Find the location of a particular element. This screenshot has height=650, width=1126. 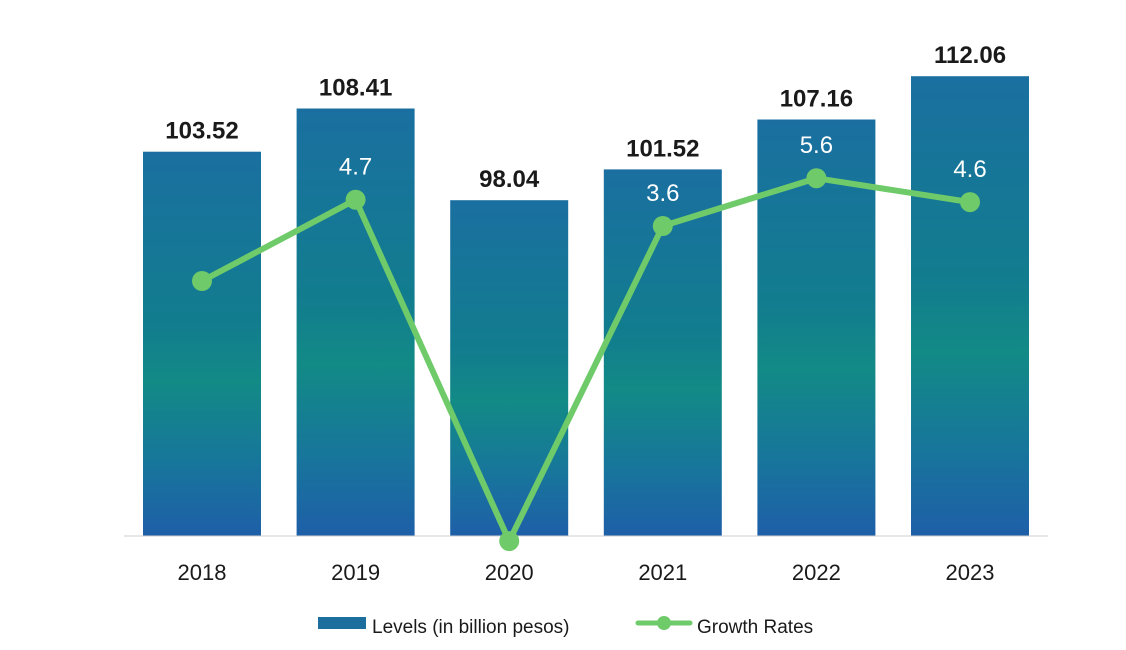

legend-label-growth: Growth Rates is located at coordinates (755, 627).